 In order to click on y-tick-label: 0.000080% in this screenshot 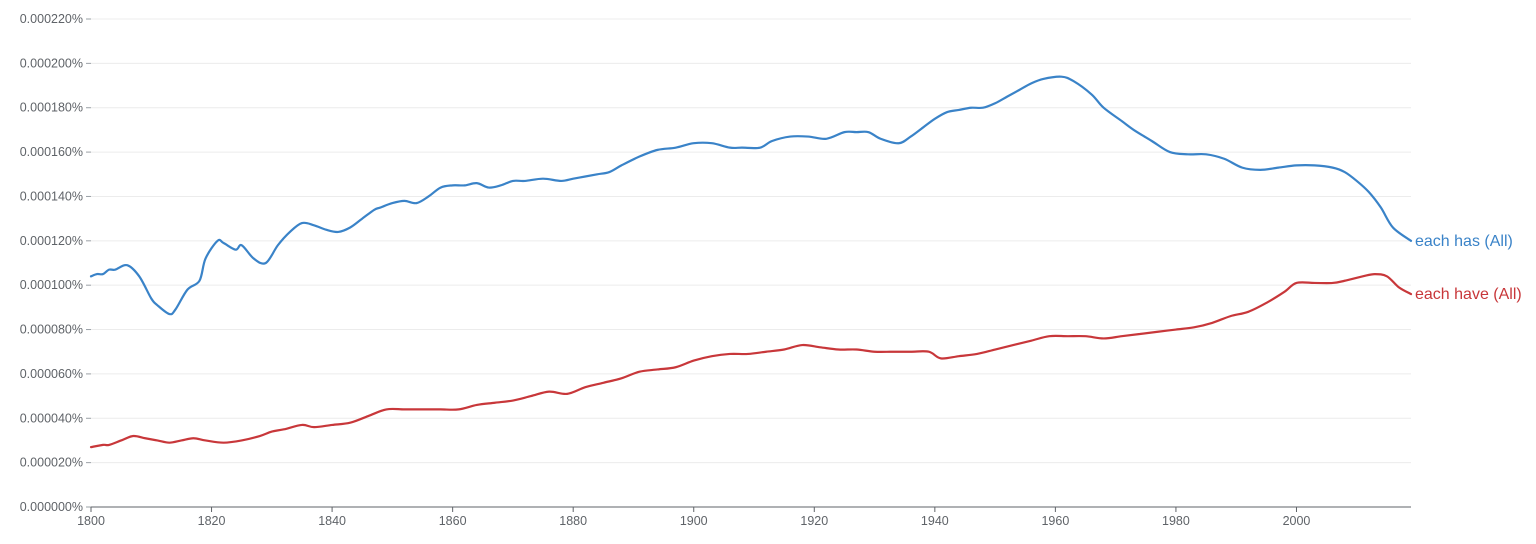, I will do `click(51, 330)`.